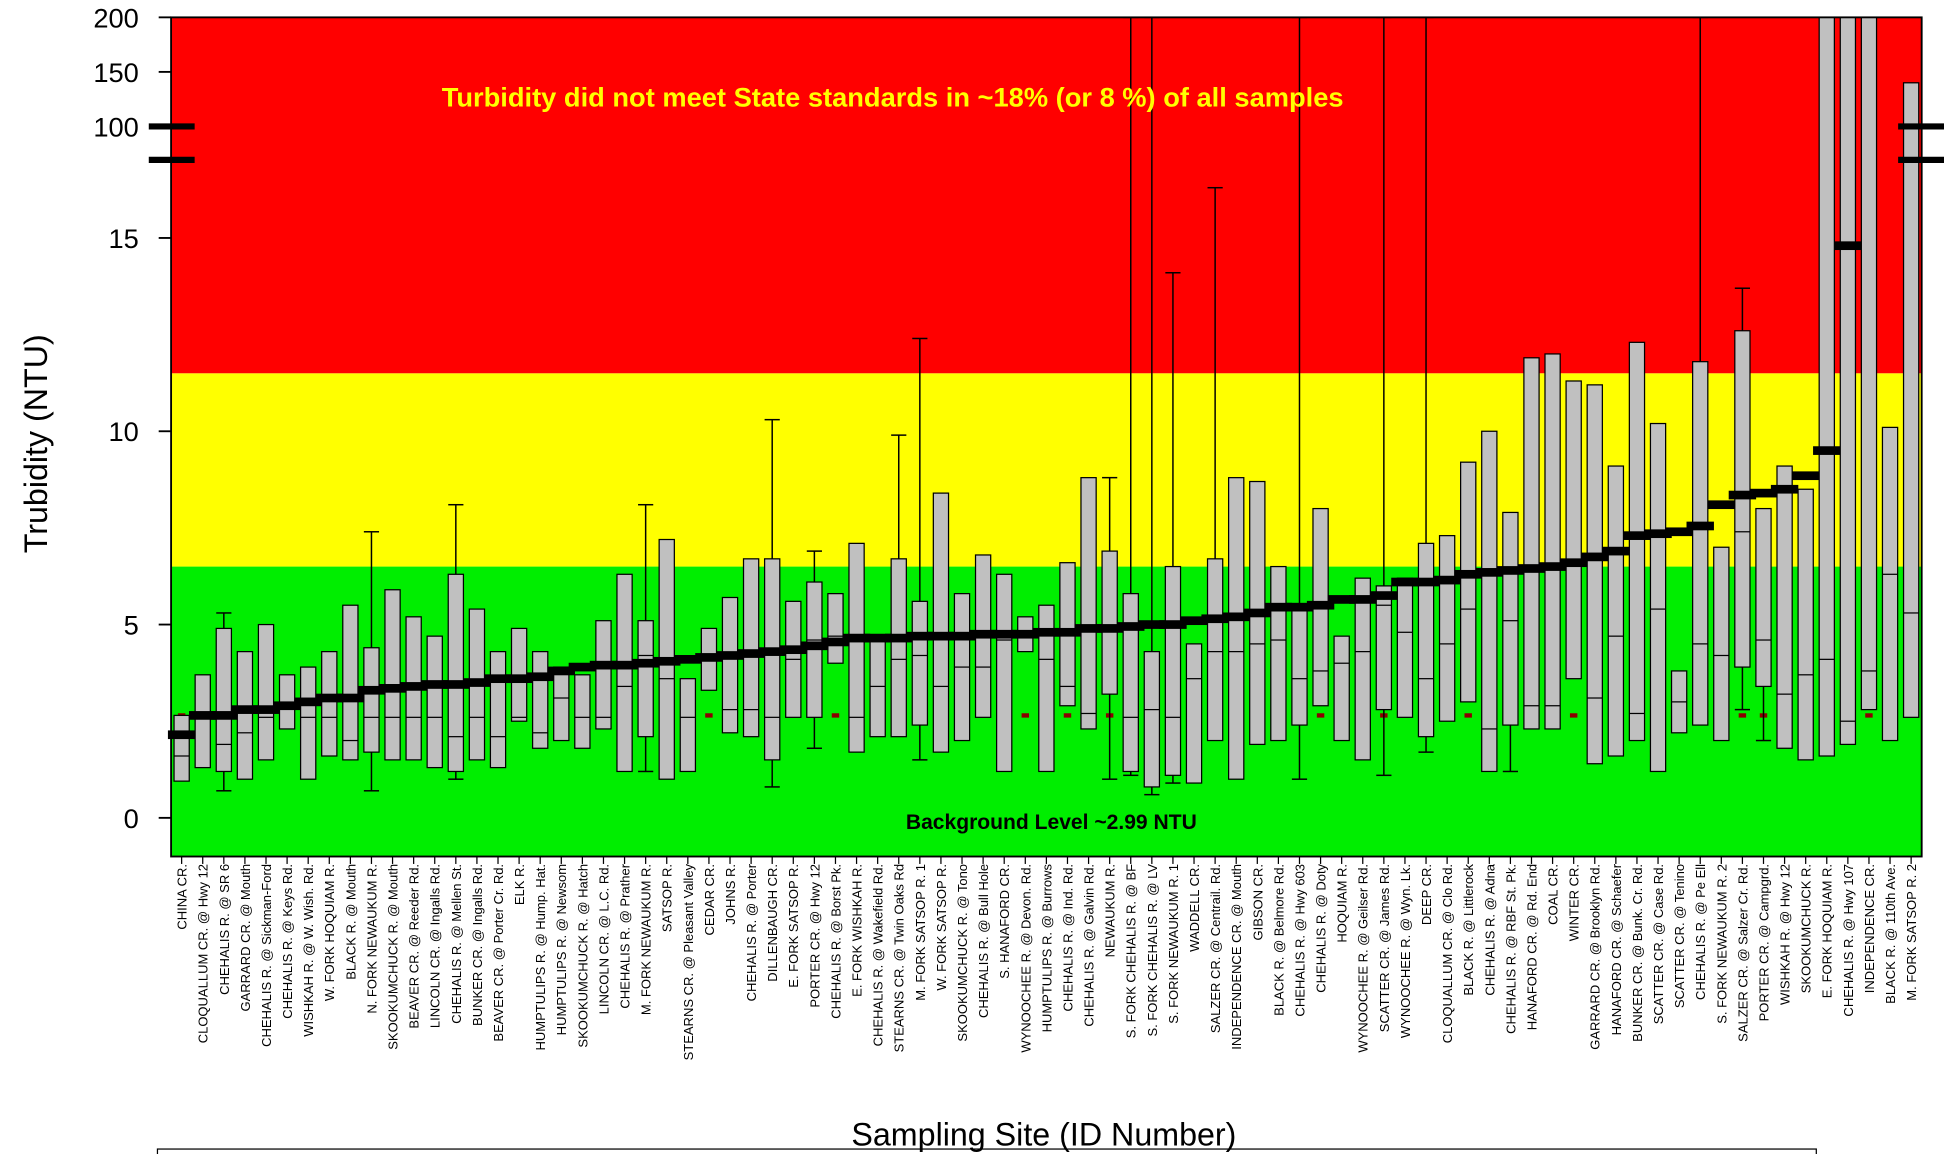 This screenshot has height=1154, width=1944. Describe the element at coordinates (1025, 958) in the screenshot. I see `x-tick-label: WYNOOCHEE R. @ Devon. Rd.` at that location.